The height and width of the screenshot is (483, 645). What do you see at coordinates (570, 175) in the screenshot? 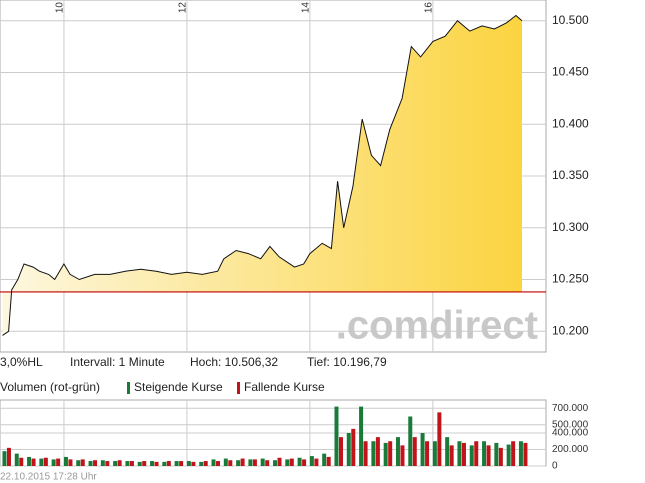
I see `y-tick-label: 10.350` at bounding box center [570, 175].